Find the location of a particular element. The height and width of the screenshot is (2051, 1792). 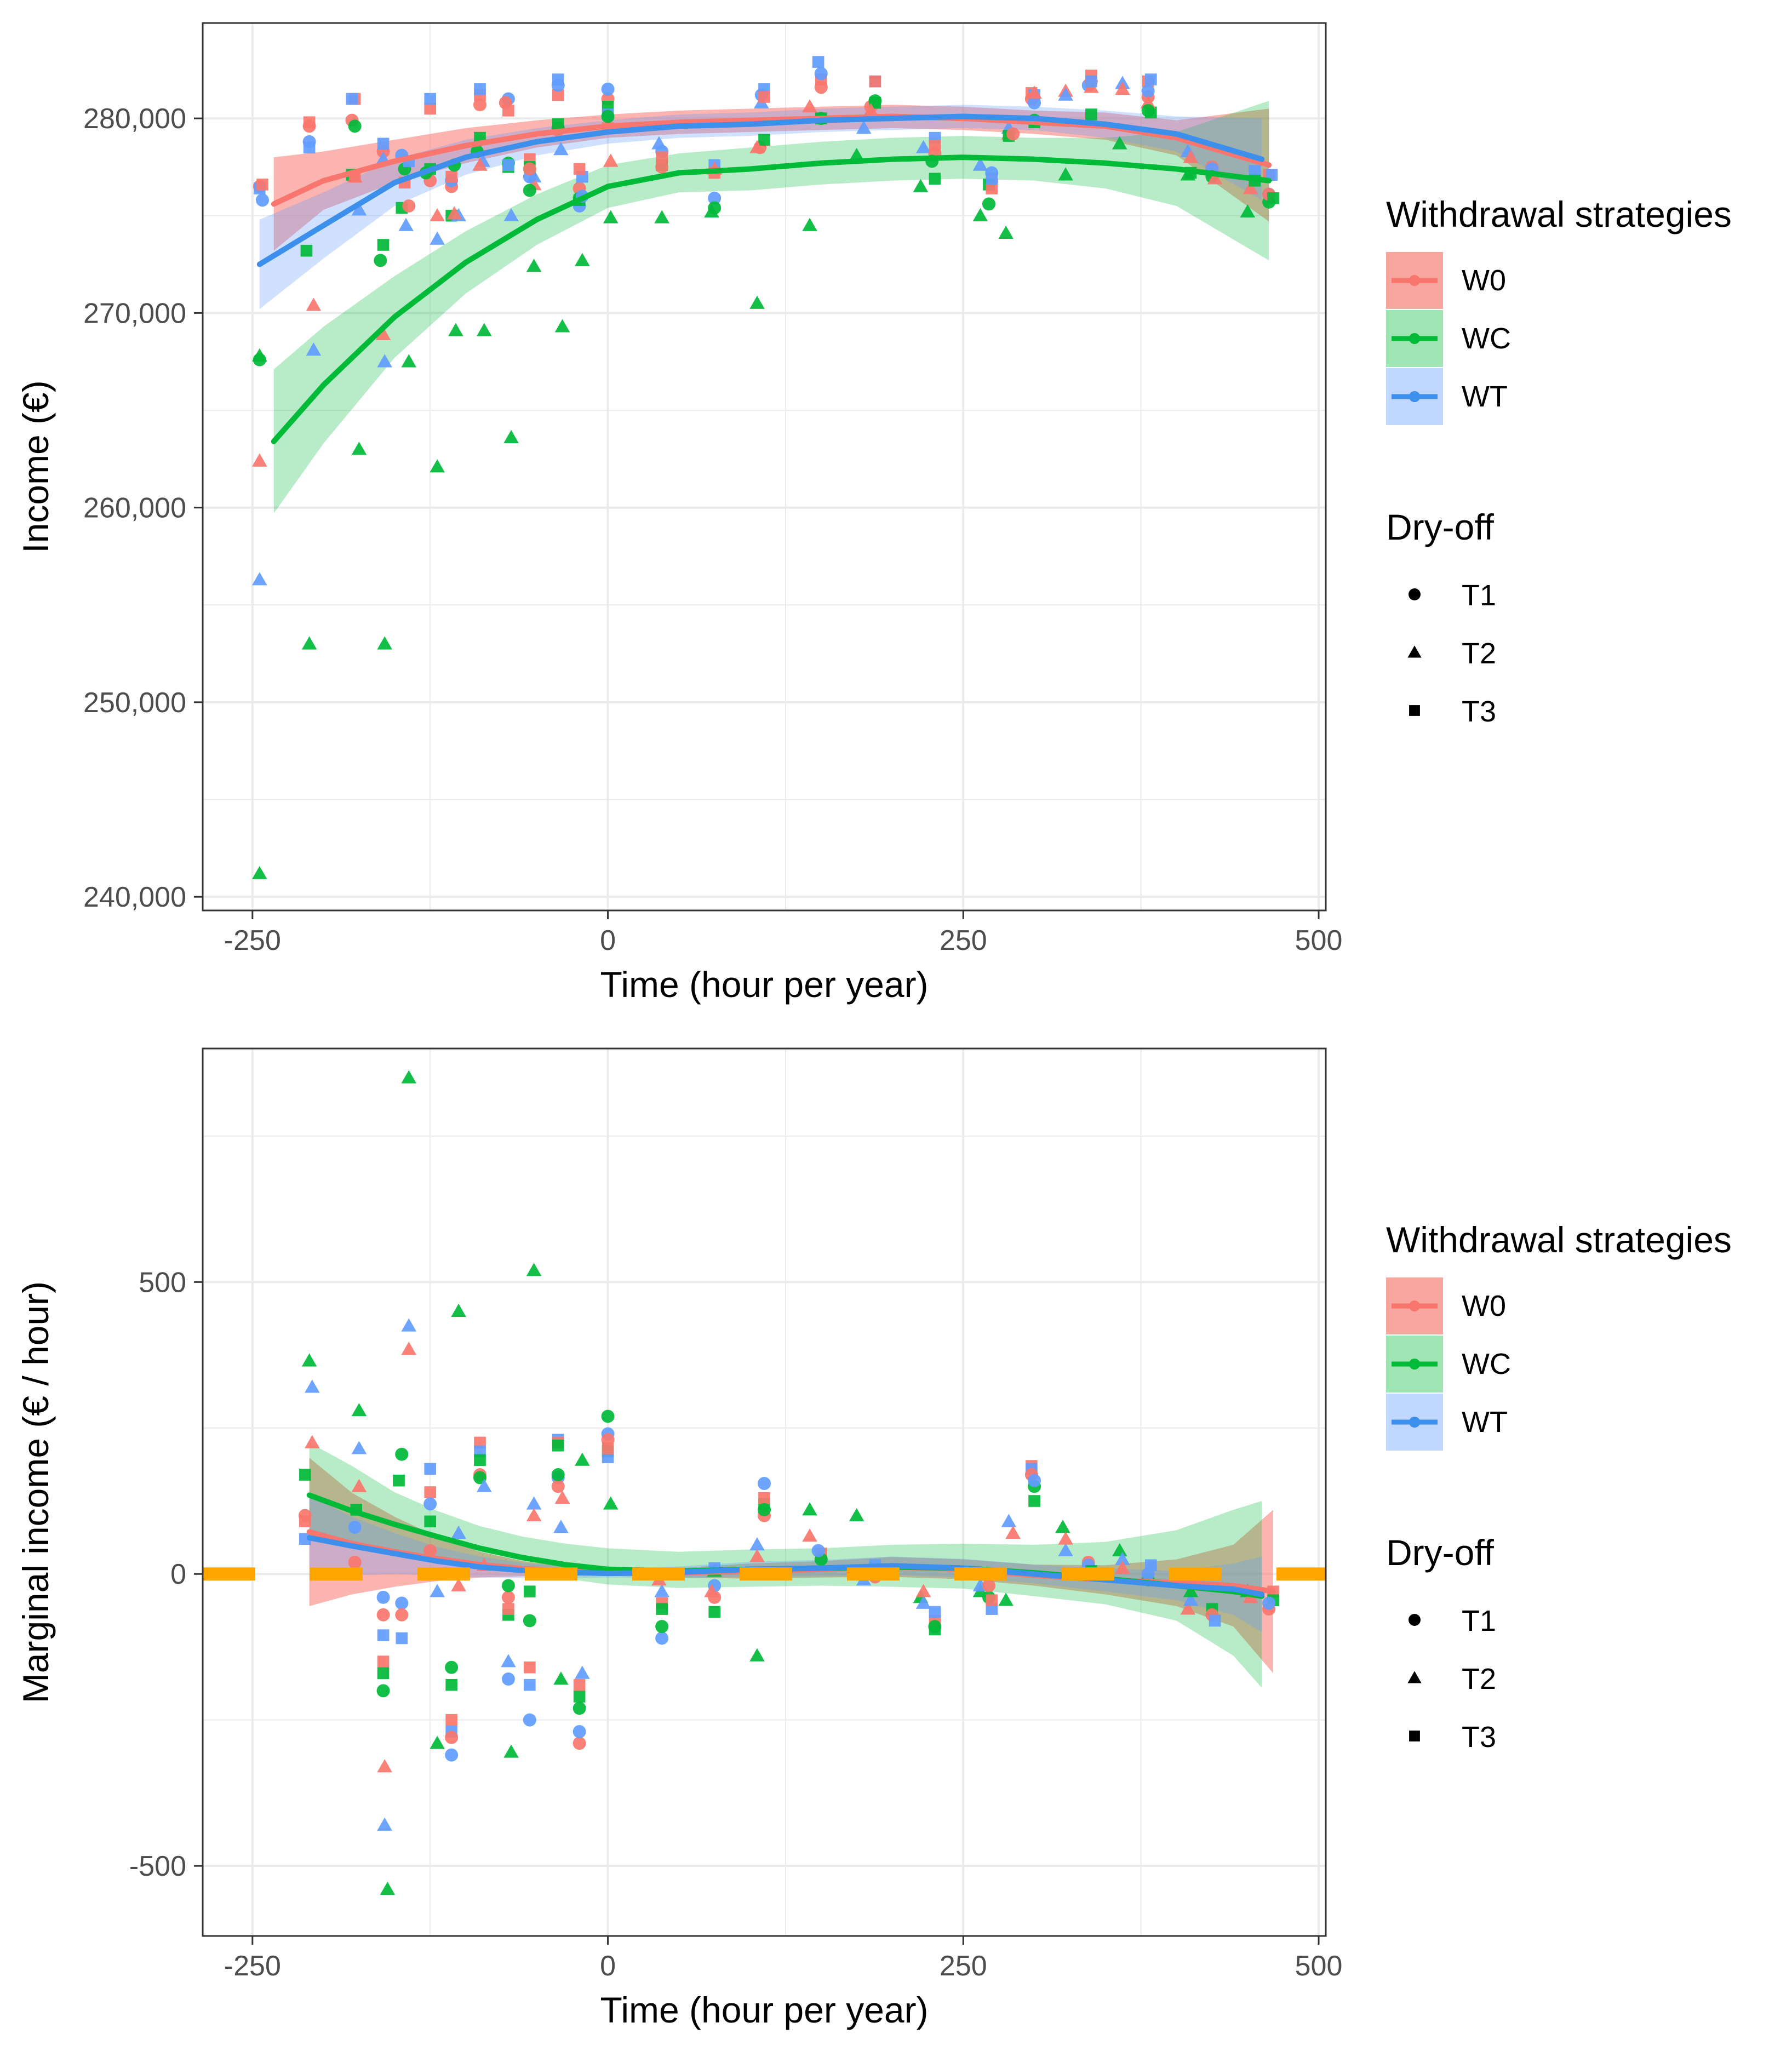

legend-key-t2: T2 is located at coordinates (1451, 654).